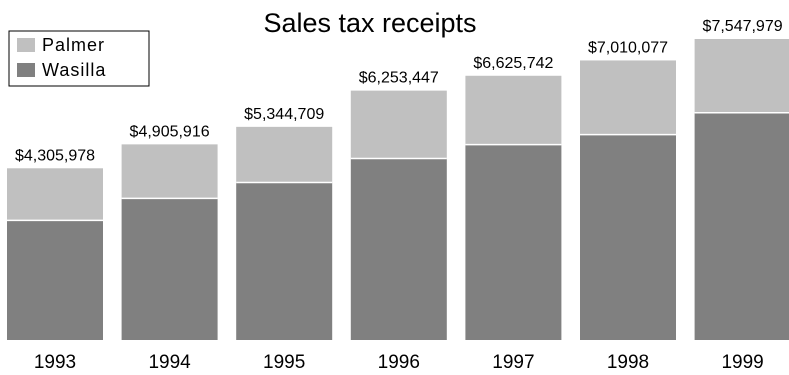 Image resolution: width=789 pixels, height=375 pixels. What do you see at coordinates (284, 261) in the screenshot?
I see `bar-wasilla-1995` at bounding box center [284, 261].